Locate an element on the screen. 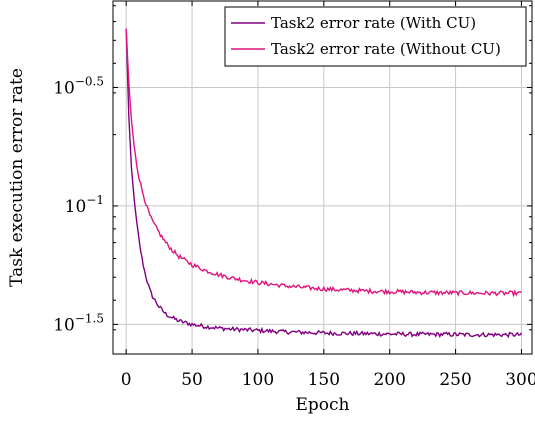 This screenshot has width=535, height=422. y-tick-label: 10−1.5 is located at coordinates (78, 323).